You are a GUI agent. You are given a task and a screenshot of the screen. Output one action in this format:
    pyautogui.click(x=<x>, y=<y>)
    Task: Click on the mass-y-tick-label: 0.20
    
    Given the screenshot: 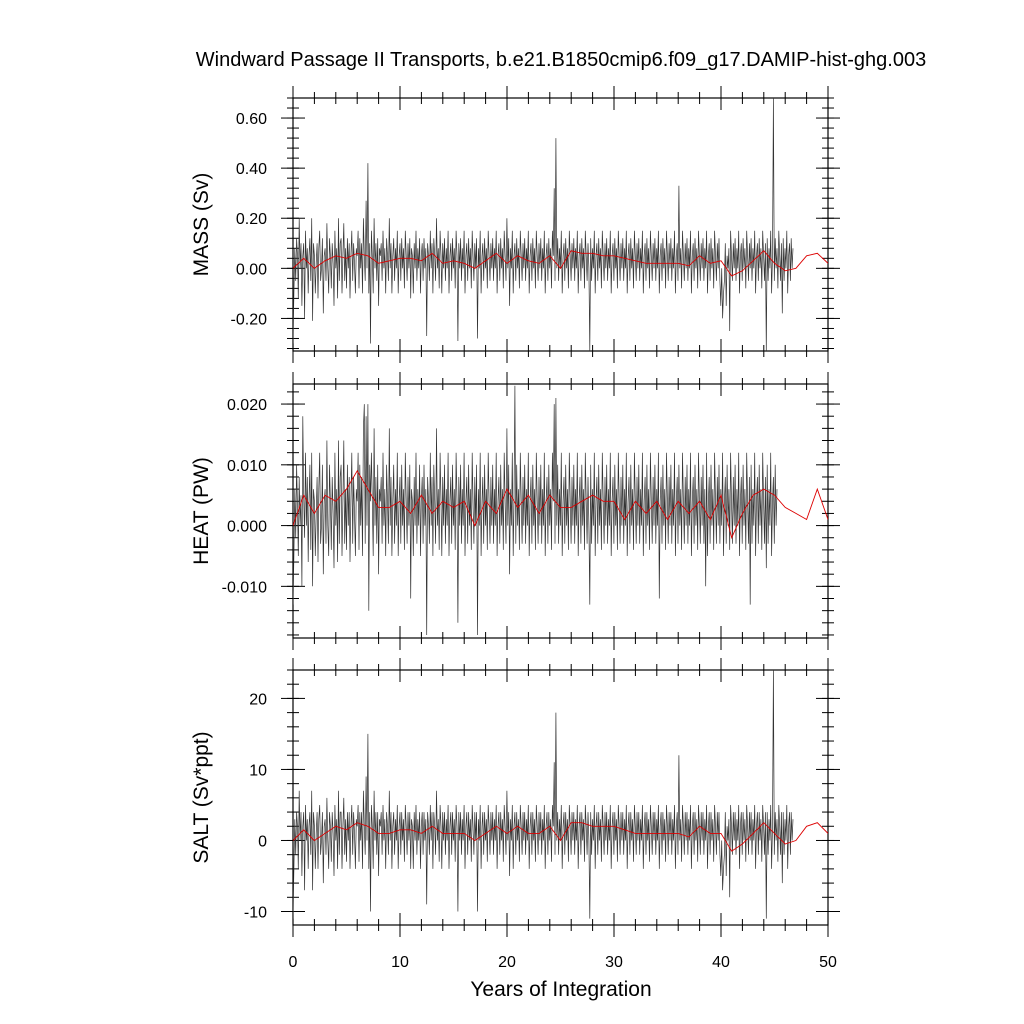 What is the action you would take?
    pyautogui.click(x=251, y=219)
    